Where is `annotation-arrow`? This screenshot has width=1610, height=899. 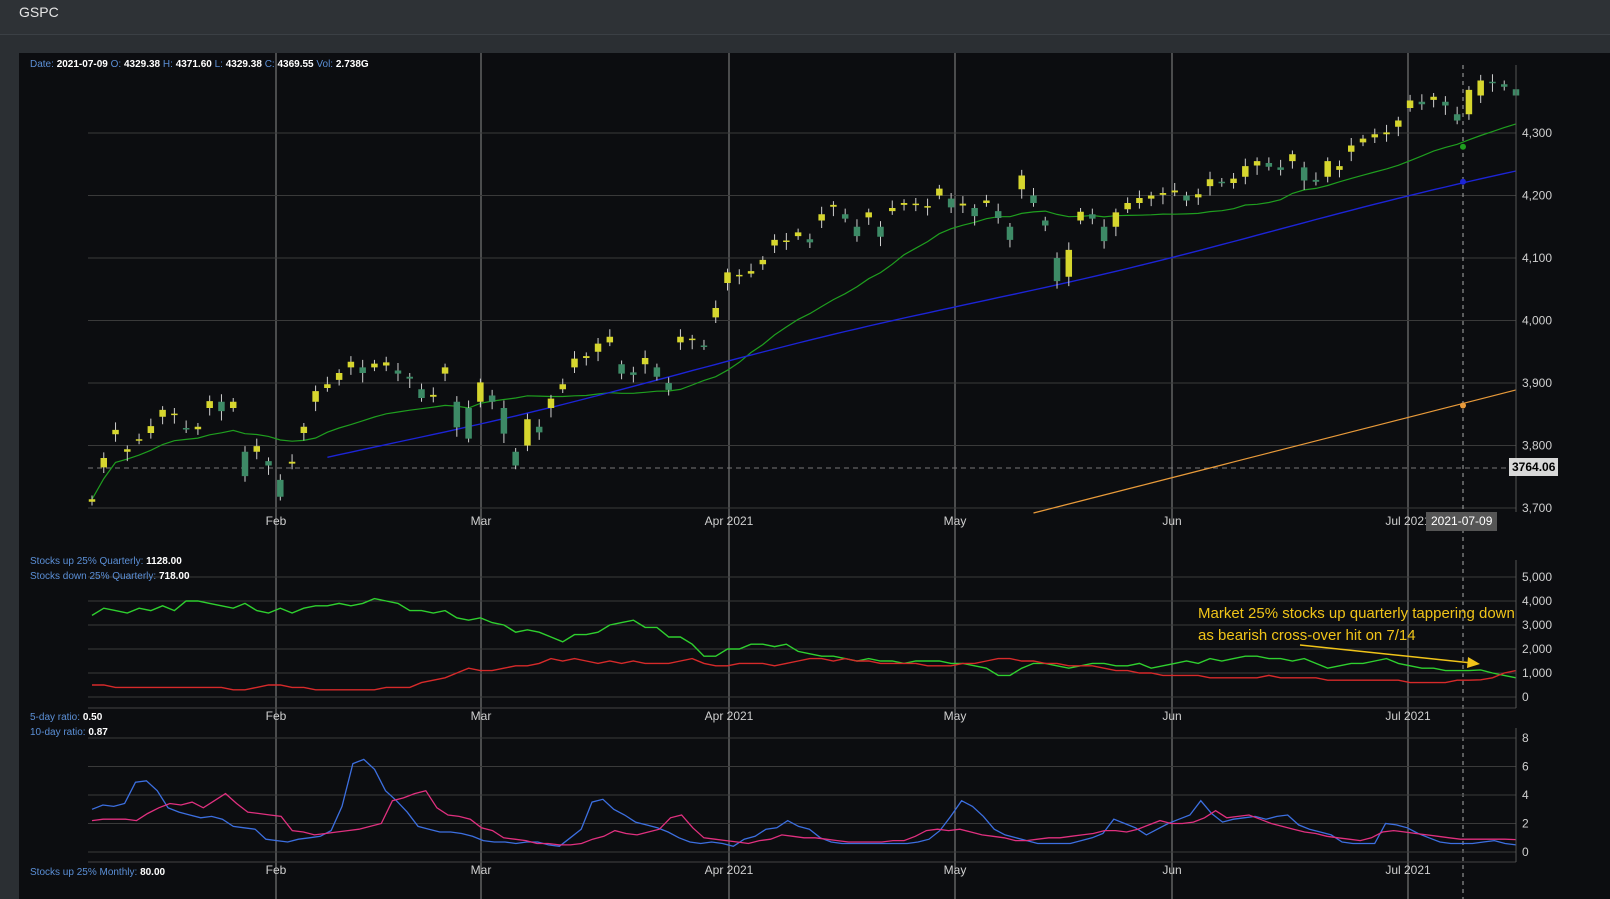
annotation-arrow is located at coordinates (1386, 654).